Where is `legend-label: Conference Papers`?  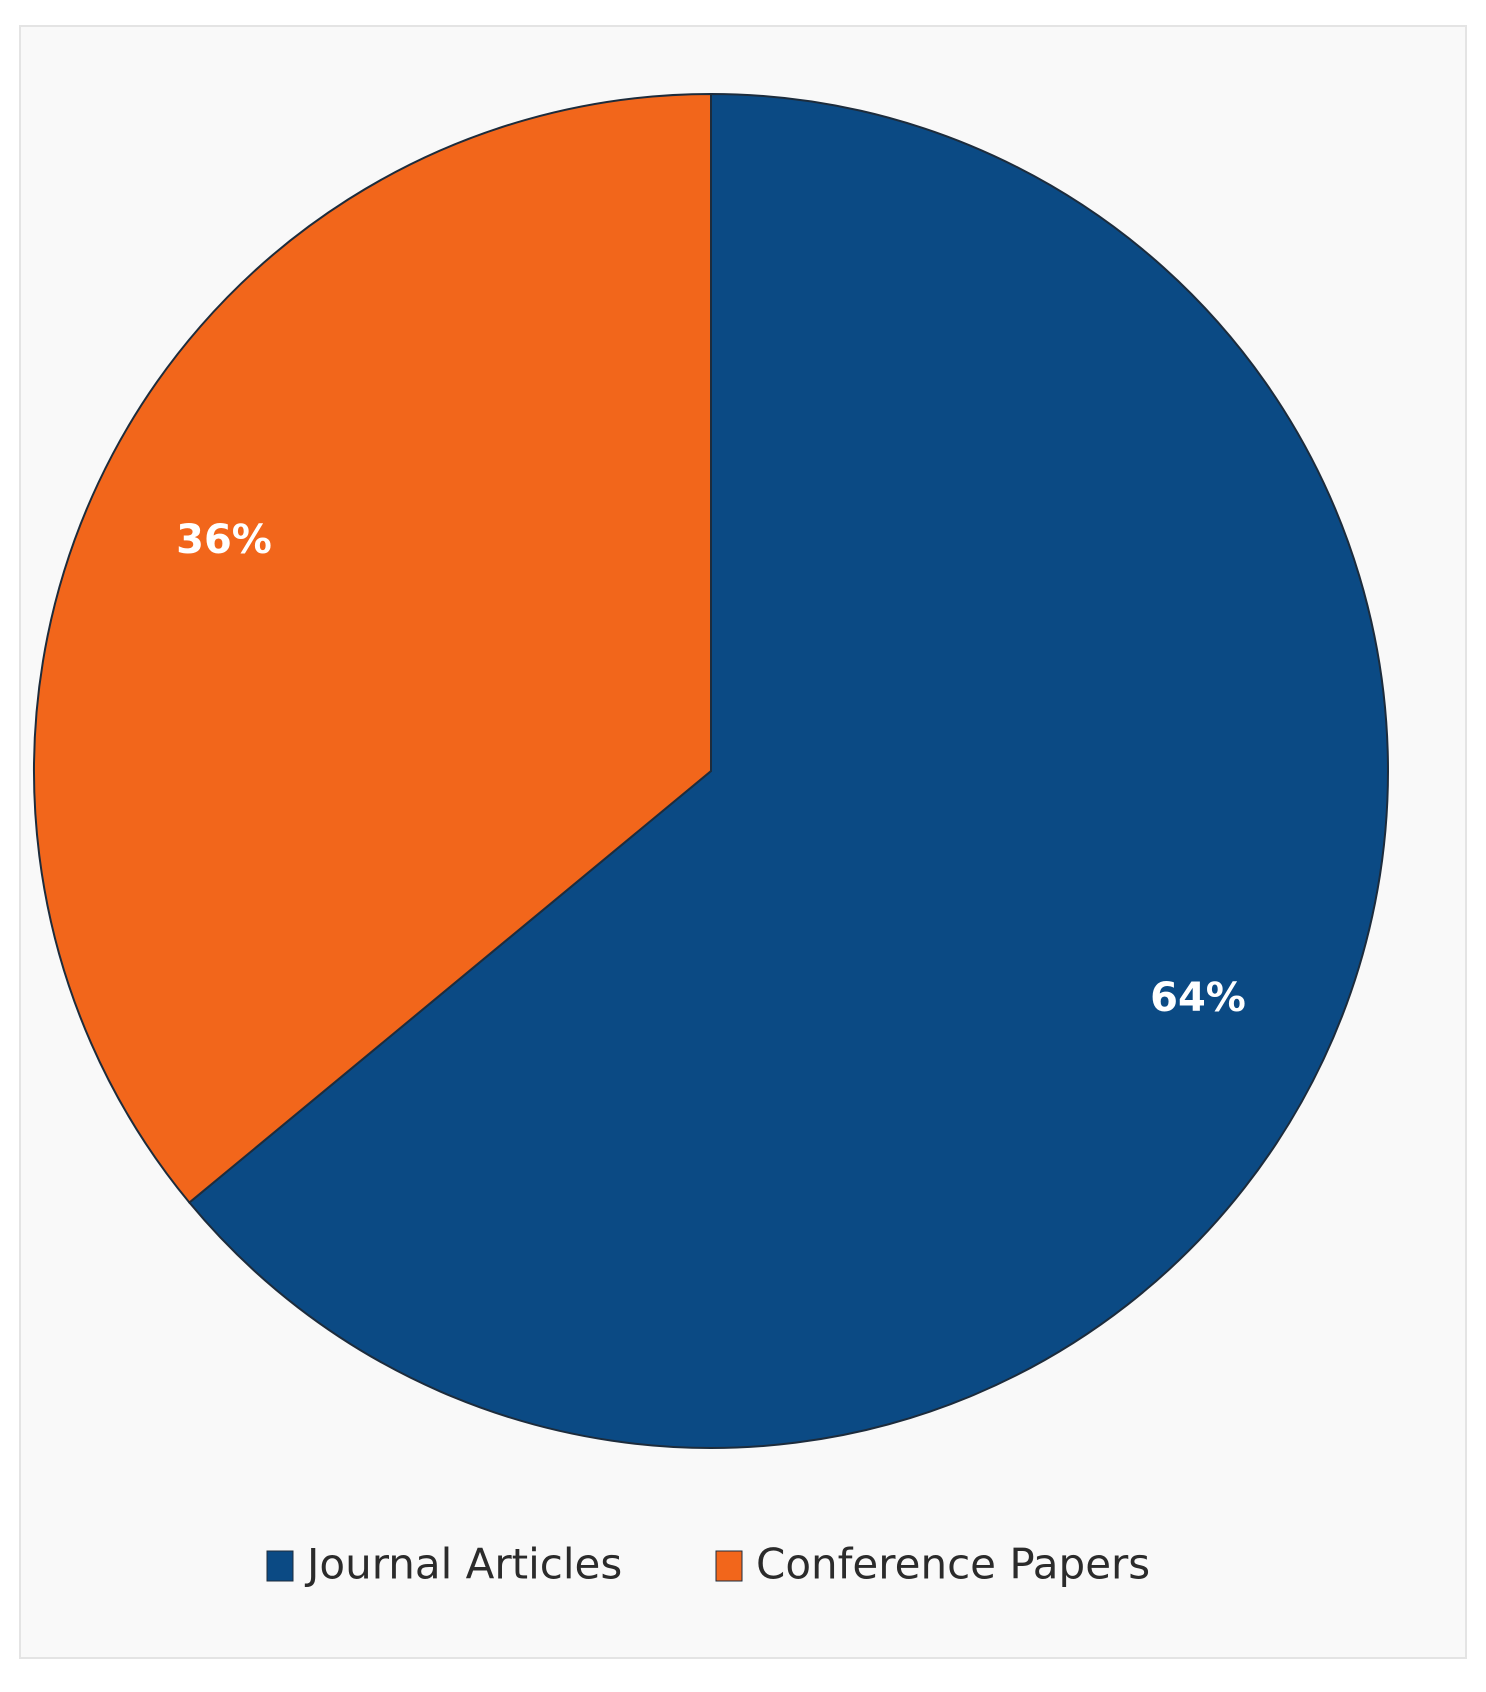
legend-label: Conference Papers is located at coordinates (953, 1564).